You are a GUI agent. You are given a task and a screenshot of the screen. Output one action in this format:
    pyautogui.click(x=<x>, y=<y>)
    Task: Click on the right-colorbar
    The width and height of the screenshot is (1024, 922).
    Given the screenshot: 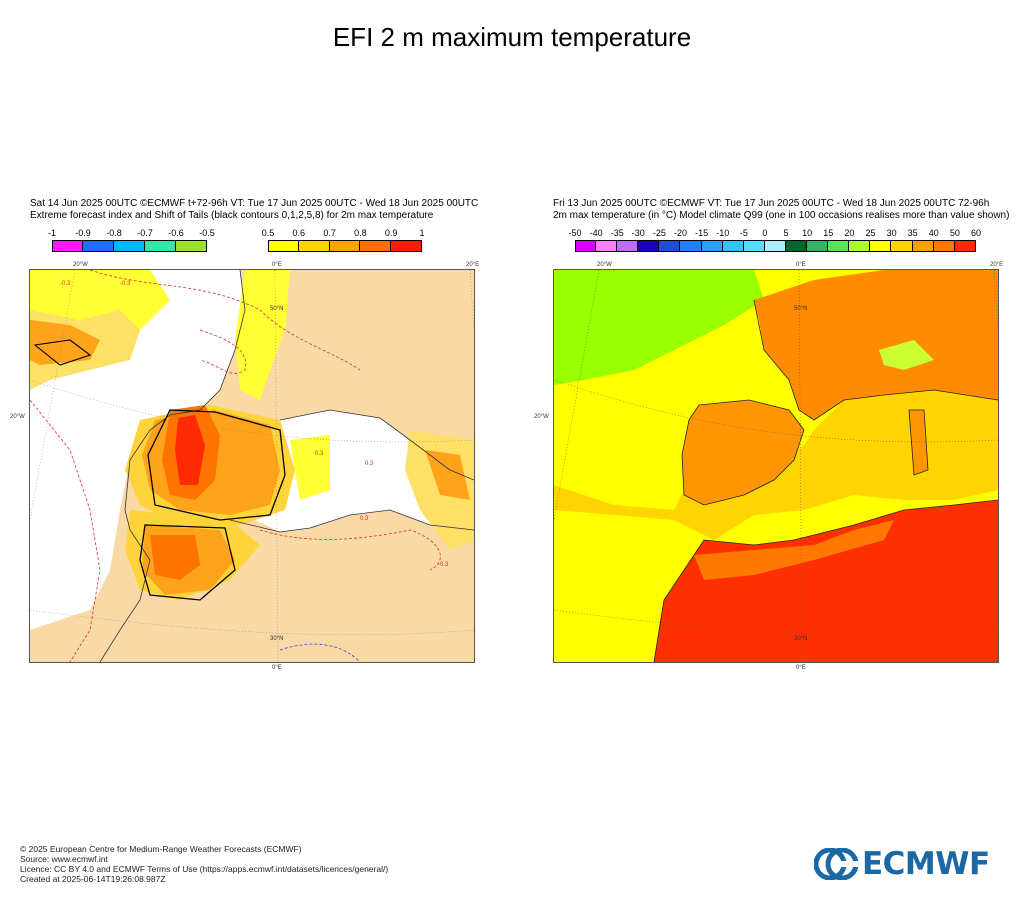 What is the action you would take?
    pyautogui.click(x=775, y=246)
    